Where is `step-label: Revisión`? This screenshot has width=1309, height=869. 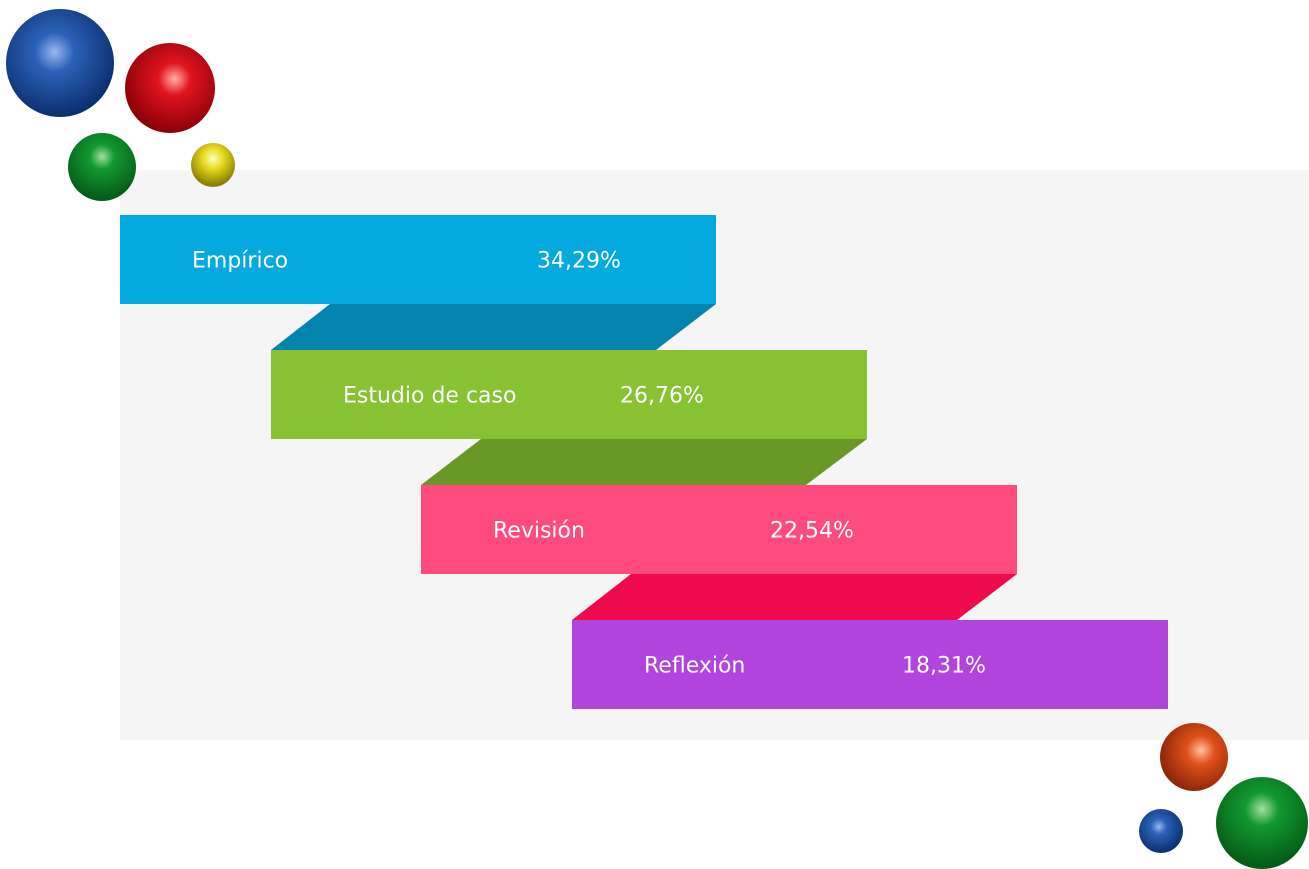
step-label: Revisión is located at coordinates (539, 531).